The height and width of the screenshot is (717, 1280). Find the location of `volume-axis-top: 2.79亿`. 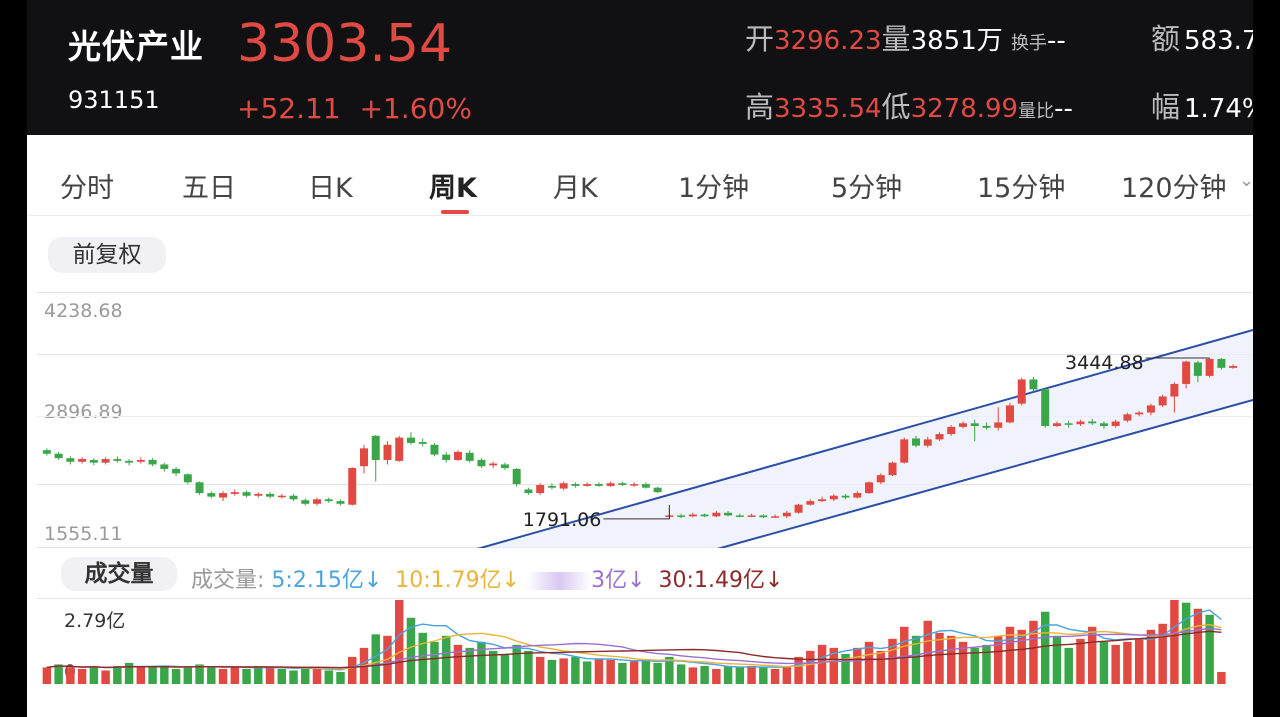

volume-axis-top: 2.79亿 is located at coordinates (95, 621).